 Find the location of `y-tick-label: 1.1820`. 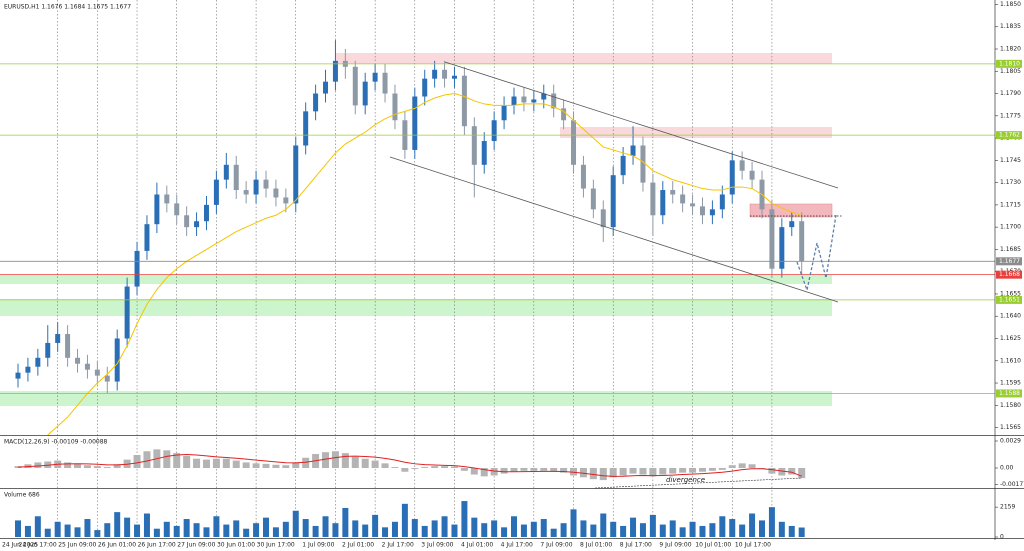

y-tick-label: 1.1820 is located at coordinates (1010, 48).